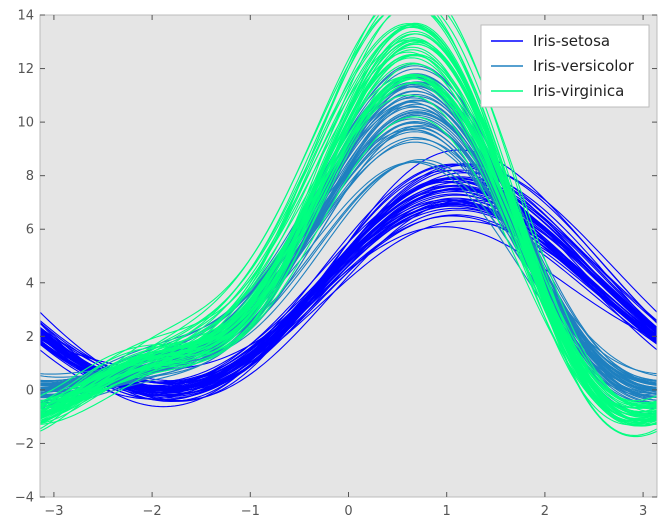 This screenshot has width=669, height=532. I want to click on y-tick-label: 0, so click(30, 390).